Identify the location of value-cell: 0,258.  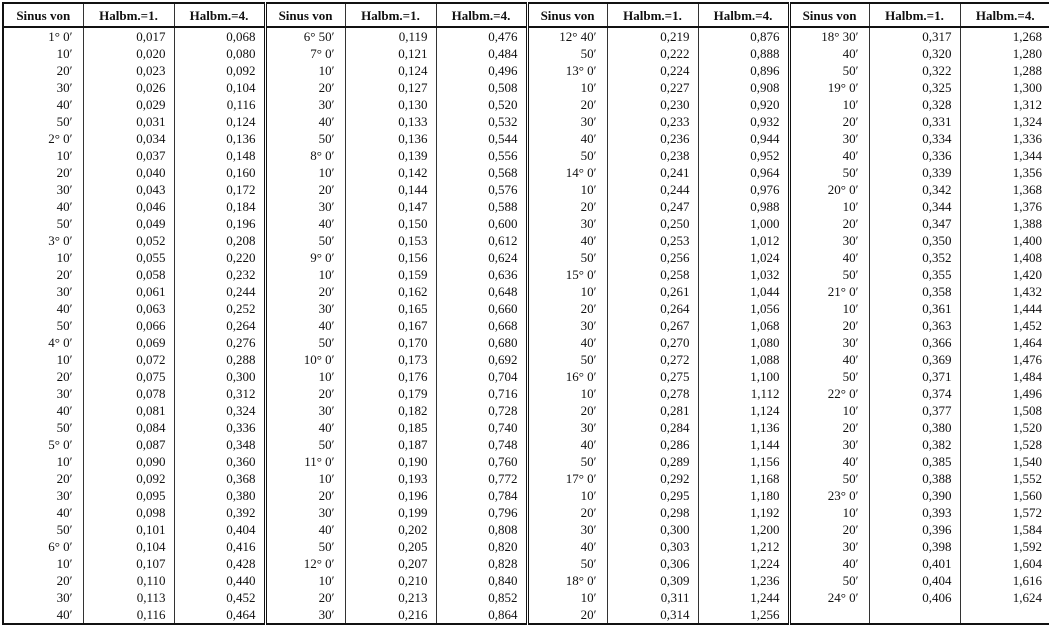
(652, 274).